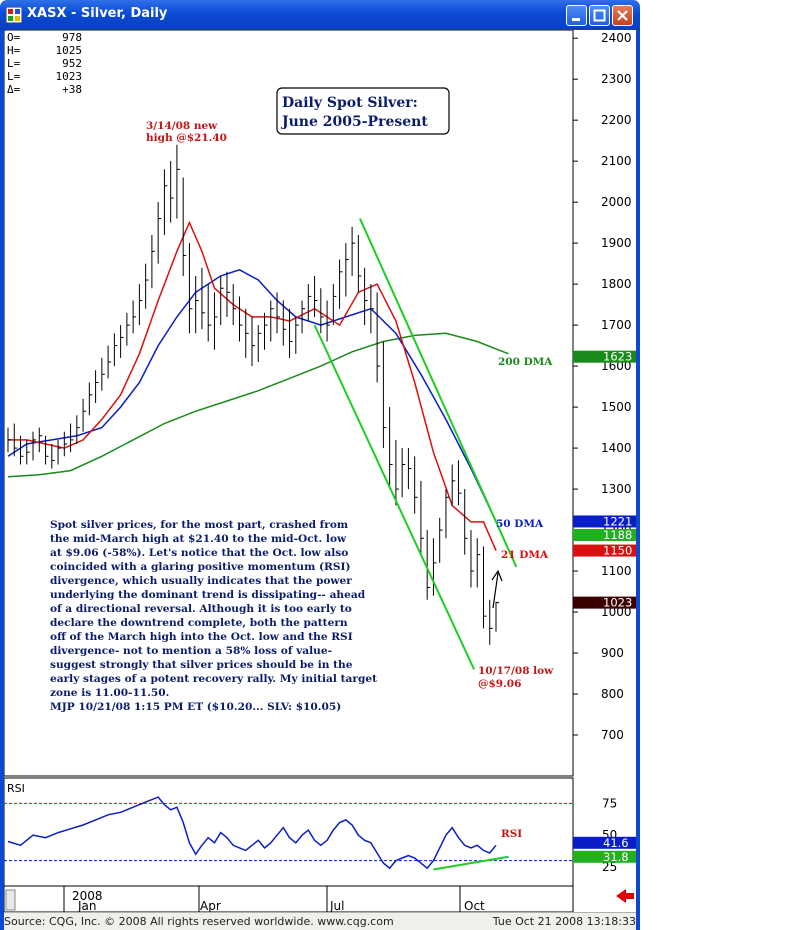 The image size is (808, 930). Describe the element at coordinates (10, 900) in the screenshot. I see `scroll-handle` at that location.